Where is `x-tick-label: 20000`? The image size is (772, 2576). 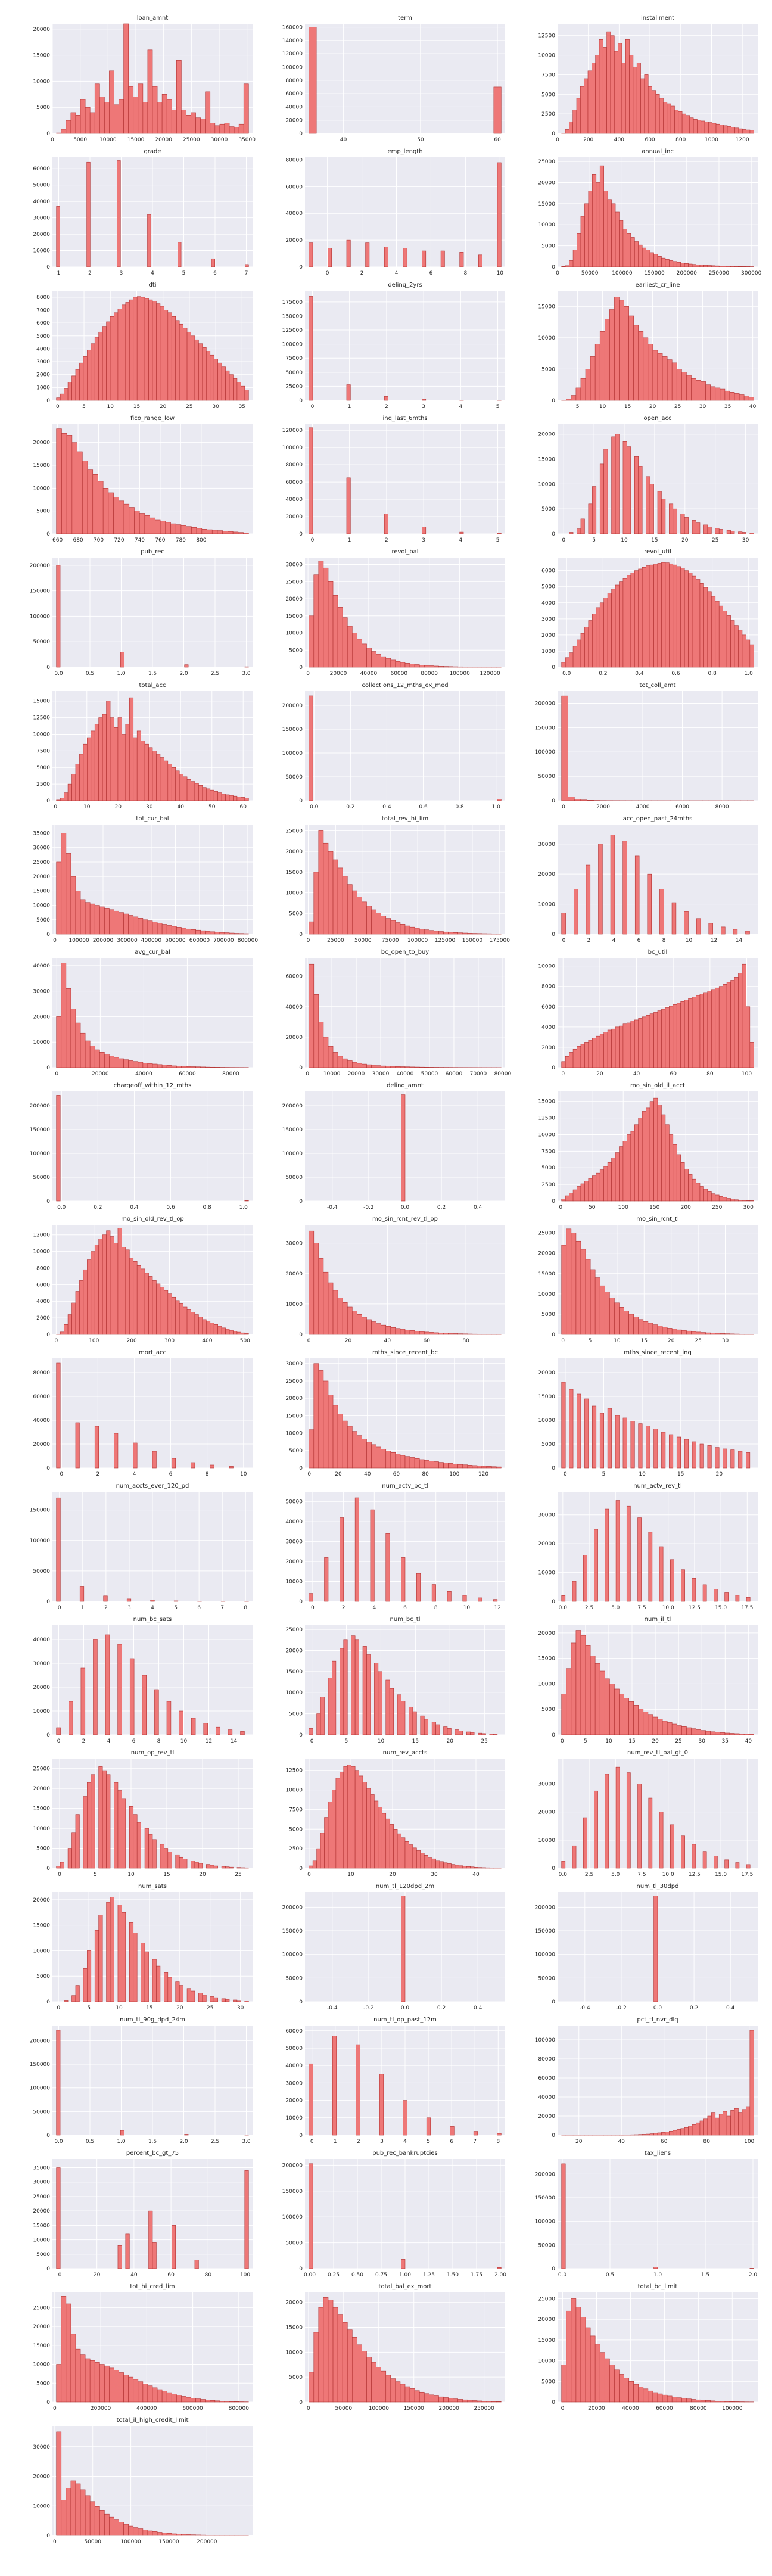
x-tick-label: 20000 is located at coordinates (356, 1074).